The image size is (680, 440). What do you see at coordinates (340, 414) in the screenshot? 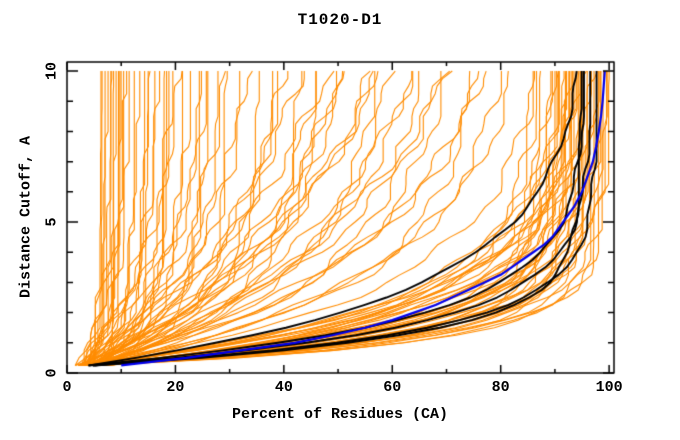
I see `x-axis-label: Percent of Residues (CA)` at bounding box center [340, 414].